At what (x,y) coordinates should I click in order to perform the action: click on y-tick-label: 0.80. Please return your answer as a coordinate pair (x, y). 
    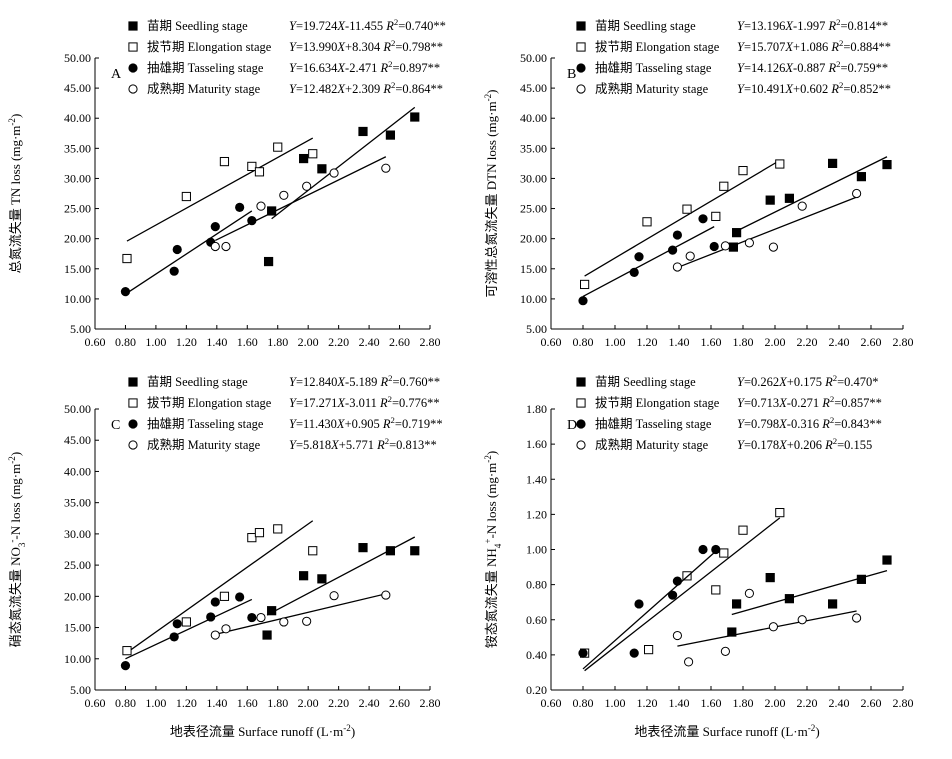
    Looking at the image, I should click on (536, 585).